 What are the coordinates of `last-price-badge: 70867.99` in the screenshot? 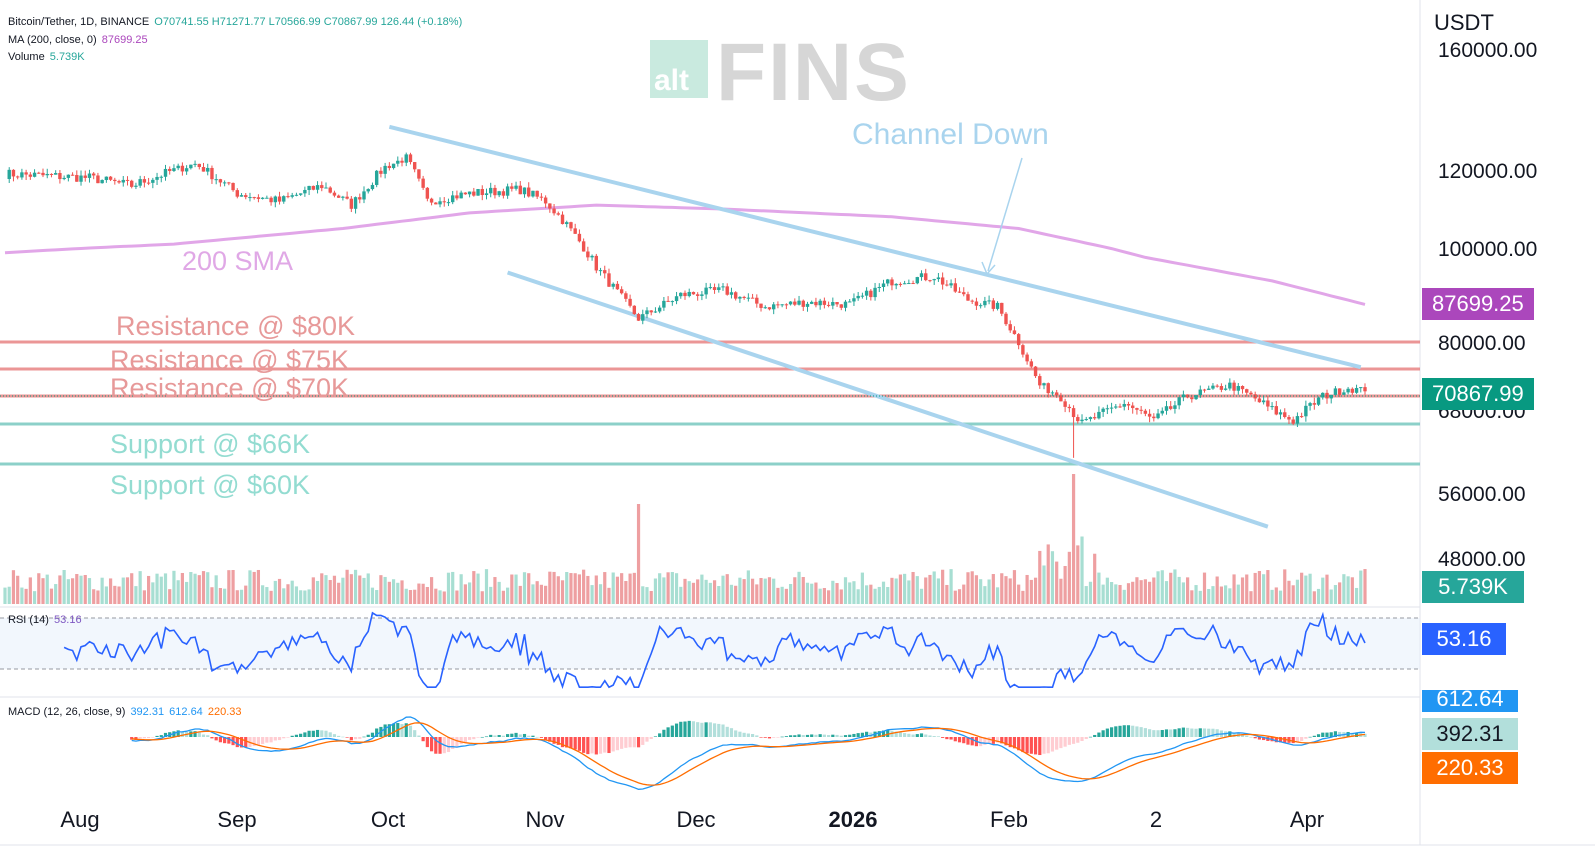 It's located at (1478, 394).